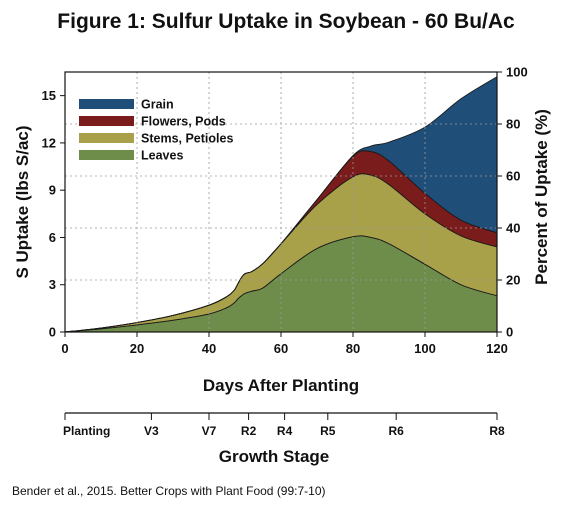 This screenshot has width=572, height=516. I want to click on x-tick-label: 0, so click(64, 348).